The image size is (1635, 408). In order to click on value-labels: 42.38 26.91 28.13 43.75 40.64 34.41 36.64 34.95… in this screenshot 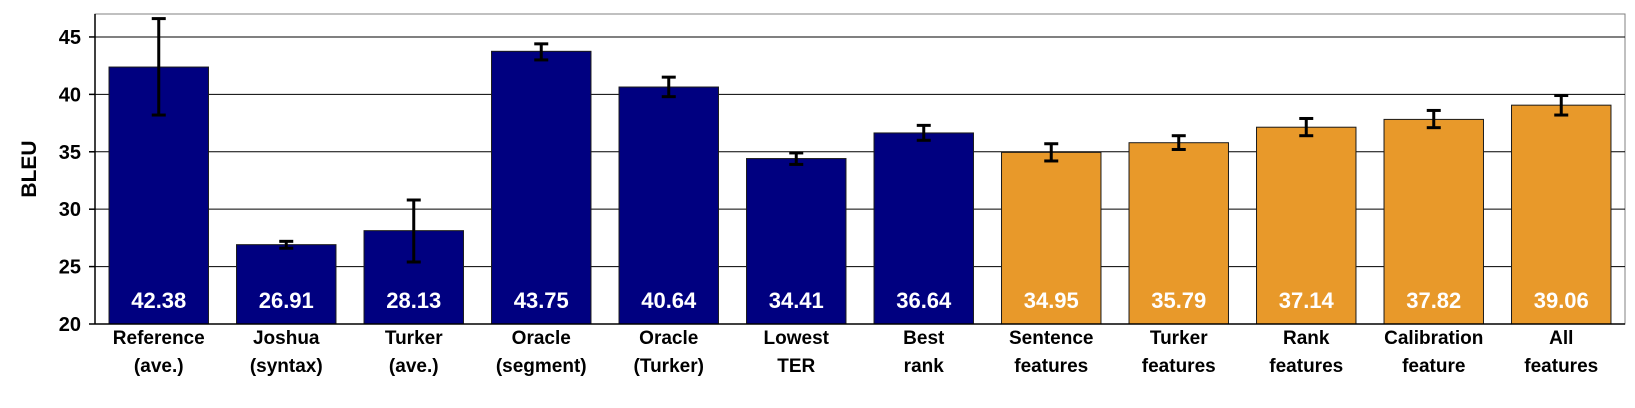, I will do `click(860, 300)`.